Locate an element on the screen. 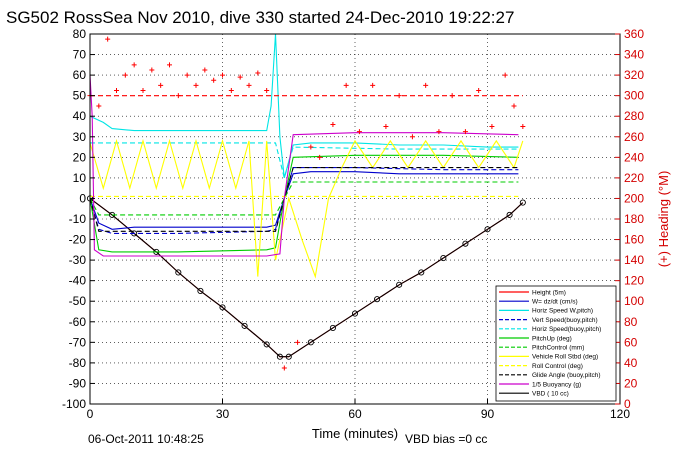 This screenshot has height=454, width=681. y-right-tick-label: 160 is located at coordinates (634, 240).